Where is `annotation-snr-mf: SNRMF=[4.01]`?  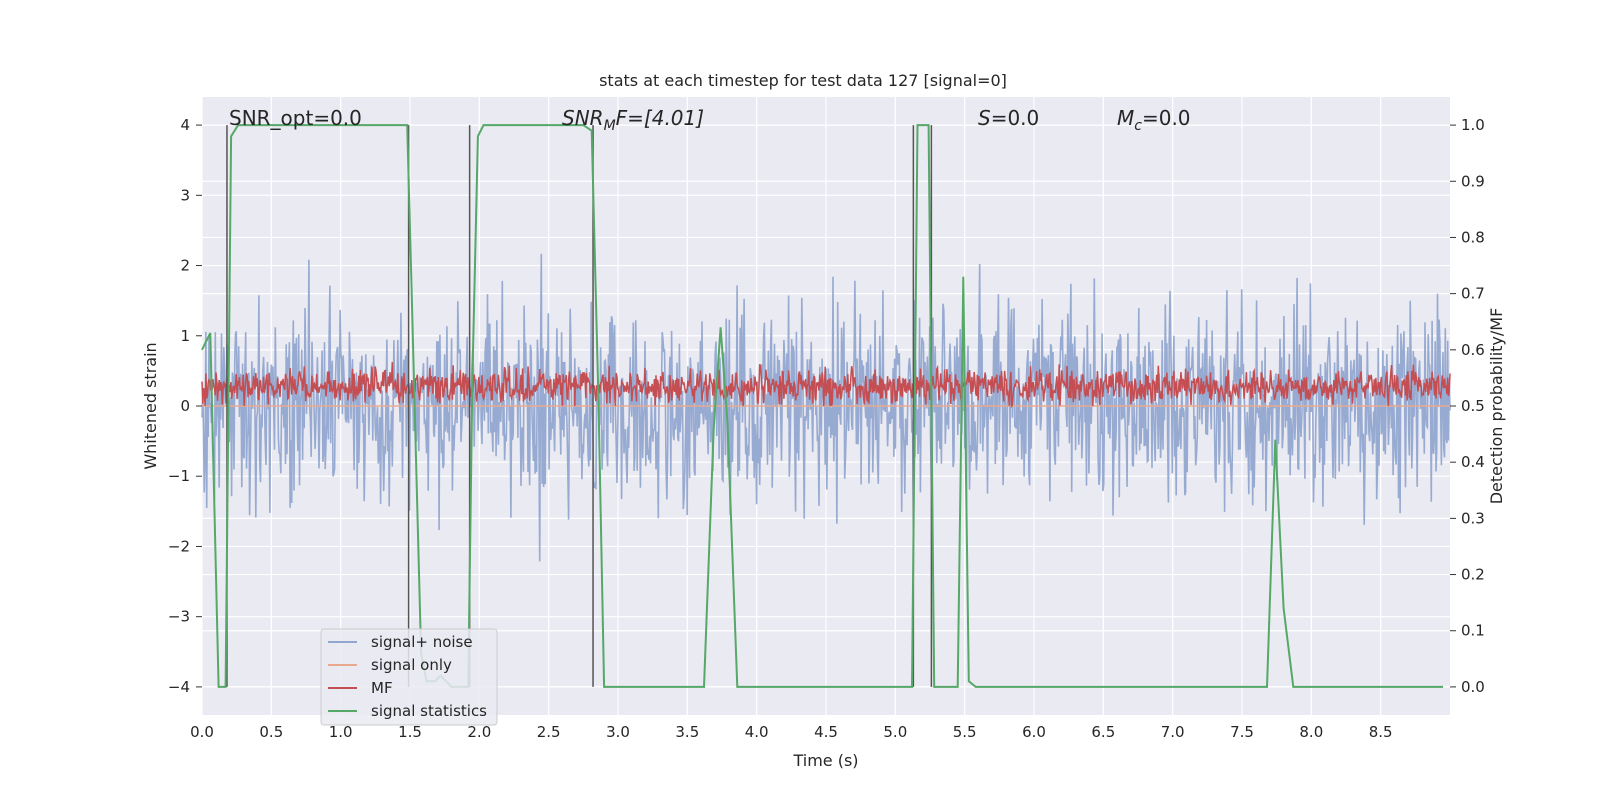
annotation-snr-mf: SNRMF=[4.01] is located at coordinates (633, 120).